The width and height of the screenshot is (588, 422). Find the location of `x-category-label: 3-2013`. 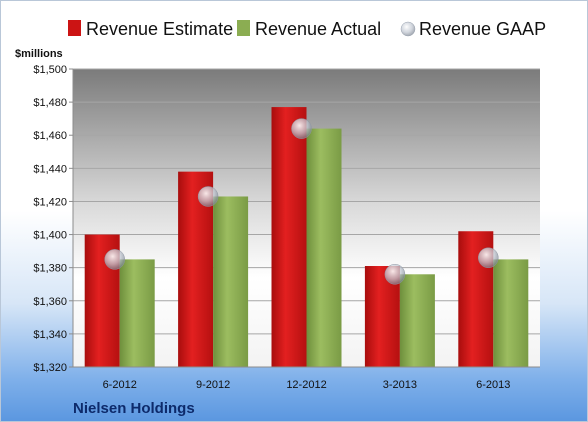

x-category-label: 3-2013 is located at coordinates (400, 385).